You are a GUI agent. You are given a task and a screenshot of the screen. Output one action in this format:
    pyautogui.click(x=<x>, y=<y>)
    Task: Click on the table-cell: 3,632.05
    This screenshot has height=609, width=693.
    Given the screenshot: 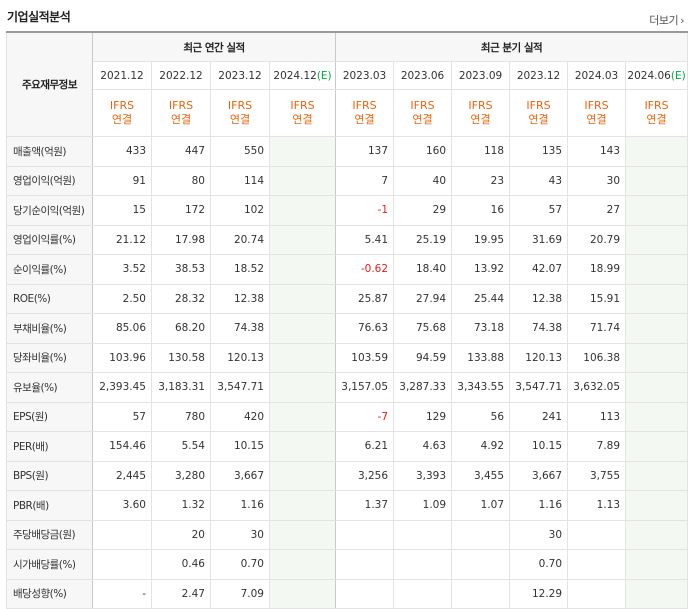 What is the action you would take?
    pyautogui.click(x=597, y=387)
    